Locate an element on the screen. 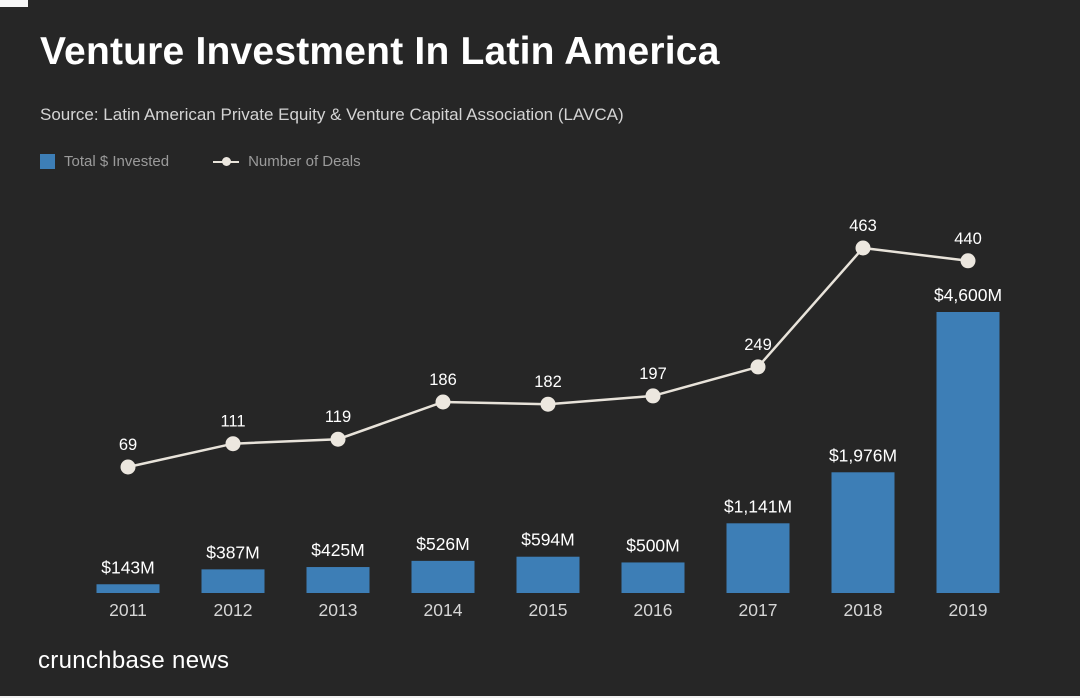  bar-2015 is located at coordinates (548, 574).